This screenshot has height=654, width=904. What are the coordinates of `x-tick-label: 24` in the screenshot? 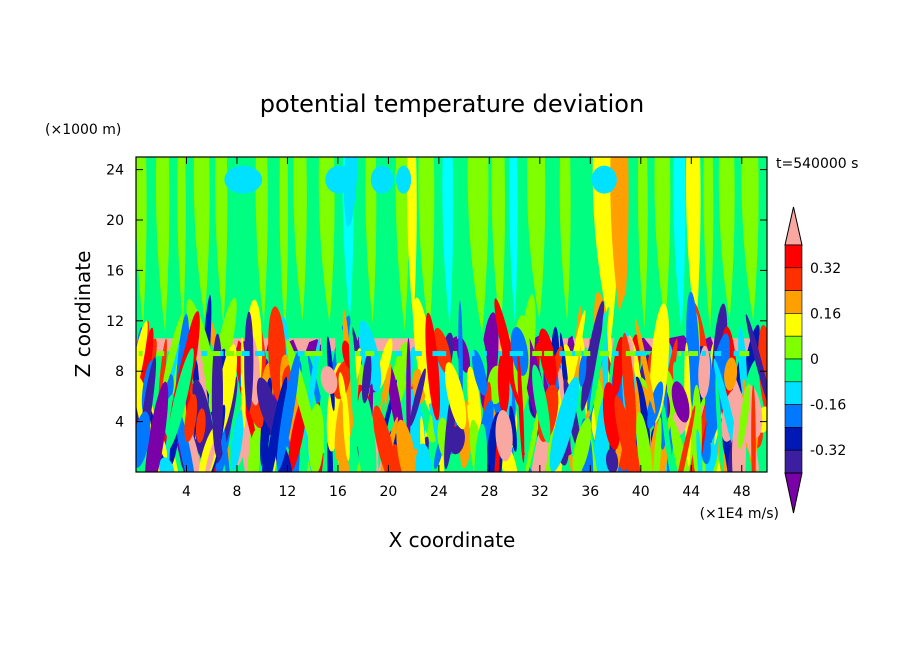 It's located at (439, 492).